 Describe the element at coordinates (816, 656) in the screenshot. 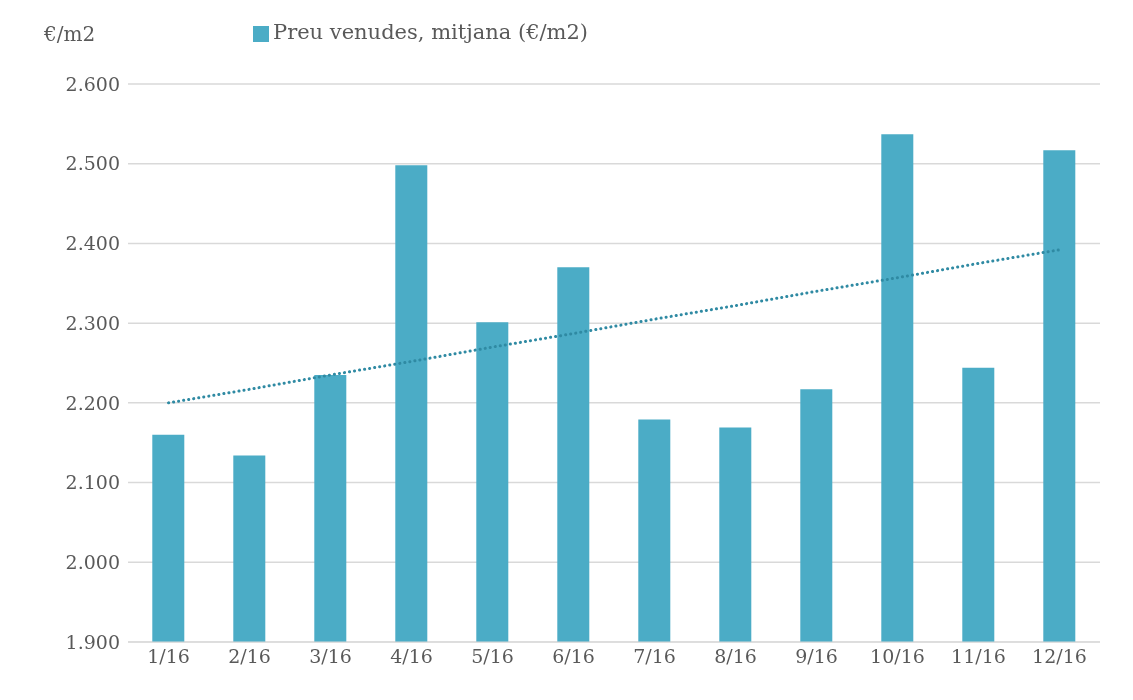

I see `x-tick-label: 9/16` at that location.